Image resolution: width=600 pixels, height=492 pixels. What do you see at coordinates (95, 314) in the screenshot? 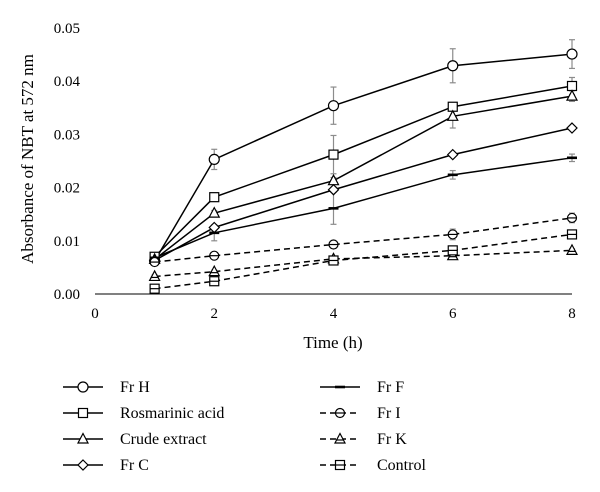
I see `x-tick-label: 0` at bounding box center [95, 314].